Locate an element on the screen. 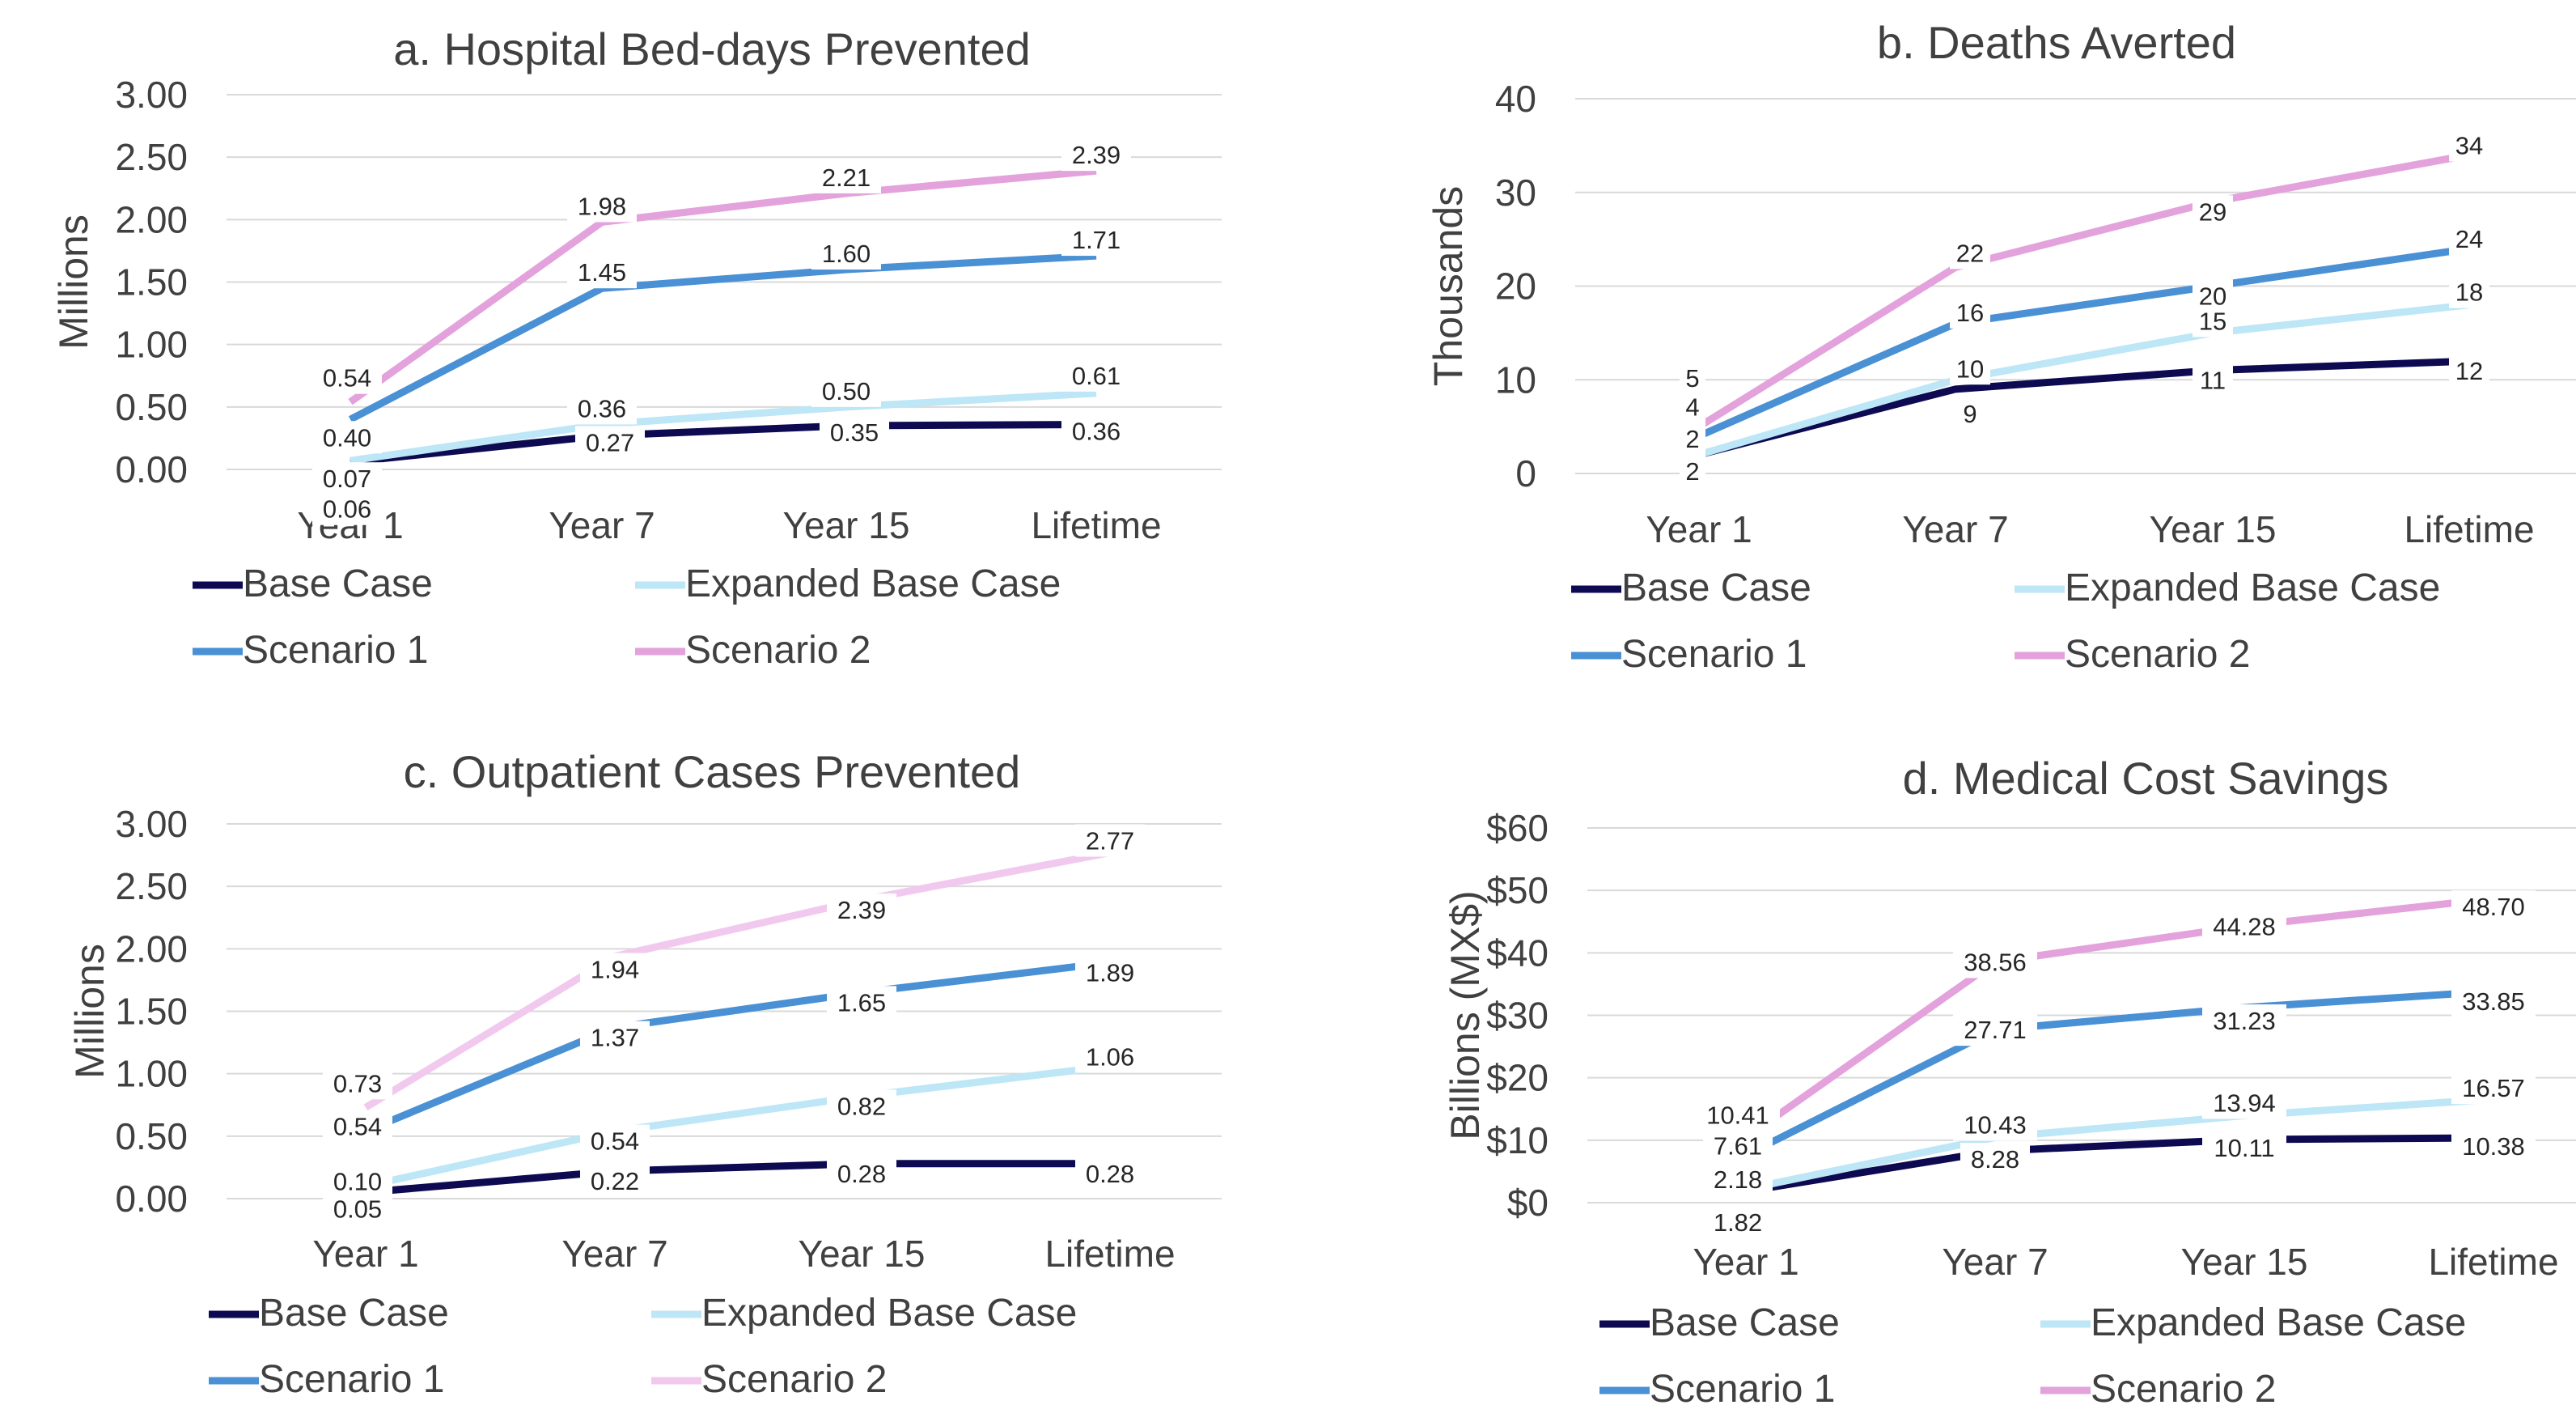  y-tick-label: 2.00 is located at coordinates (151, 219).